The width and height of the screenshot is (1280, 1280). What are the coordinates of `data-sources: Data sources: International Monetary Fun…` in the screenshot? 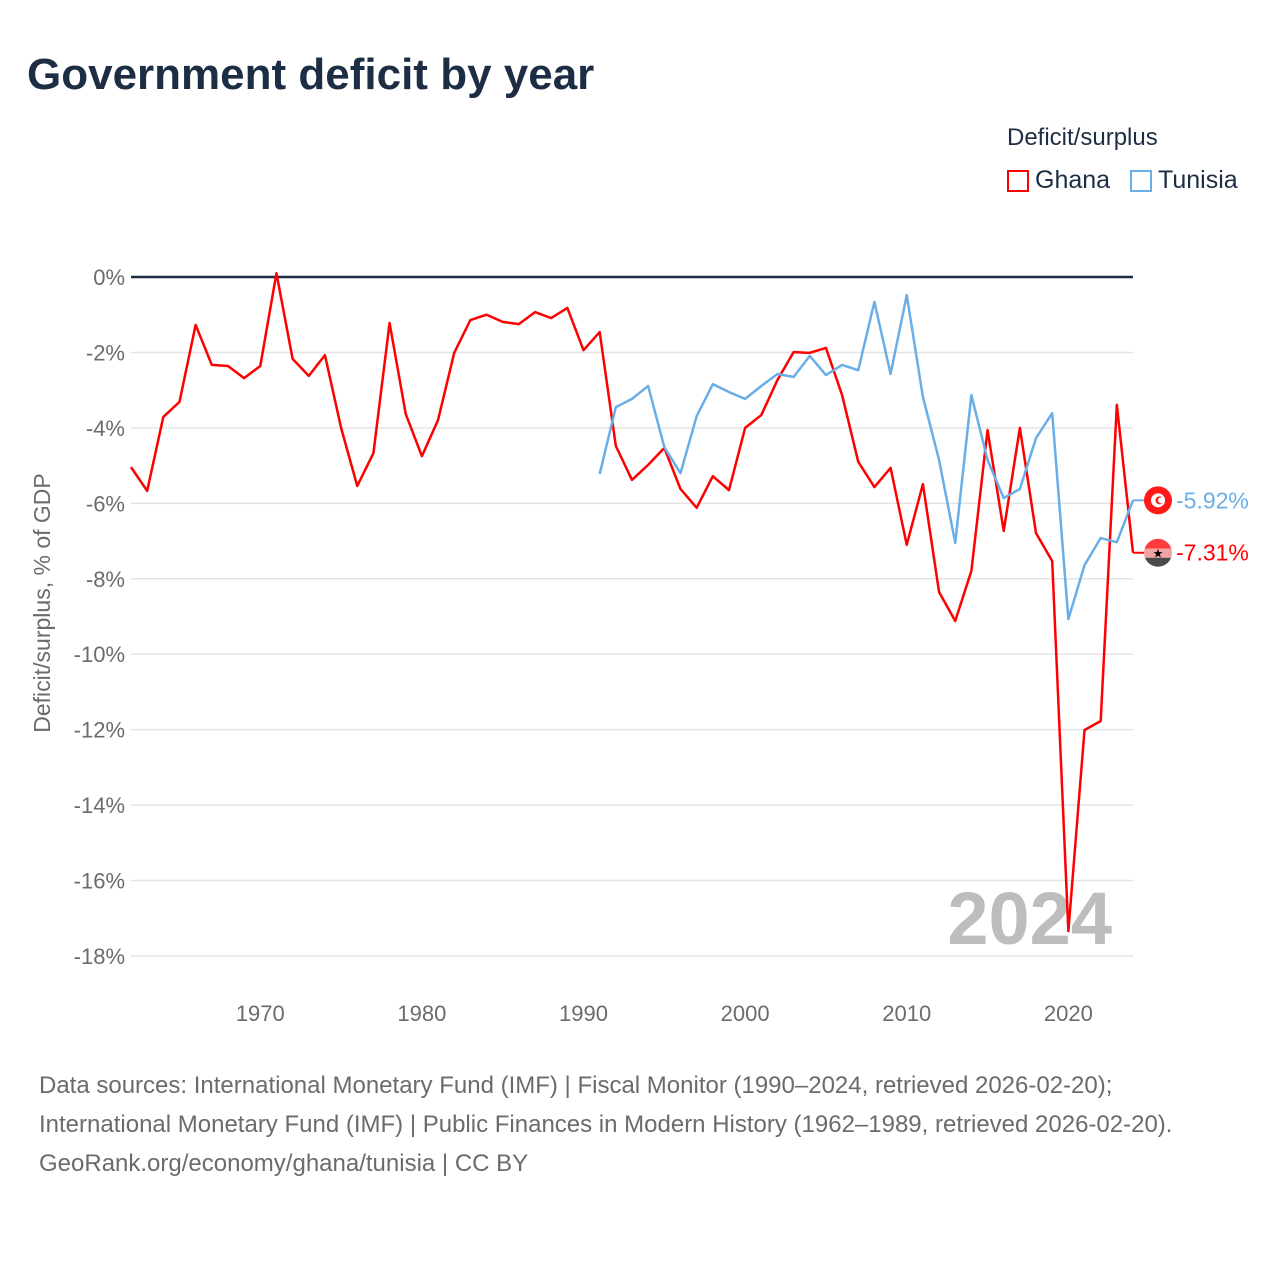 It's located at (606, 1105).